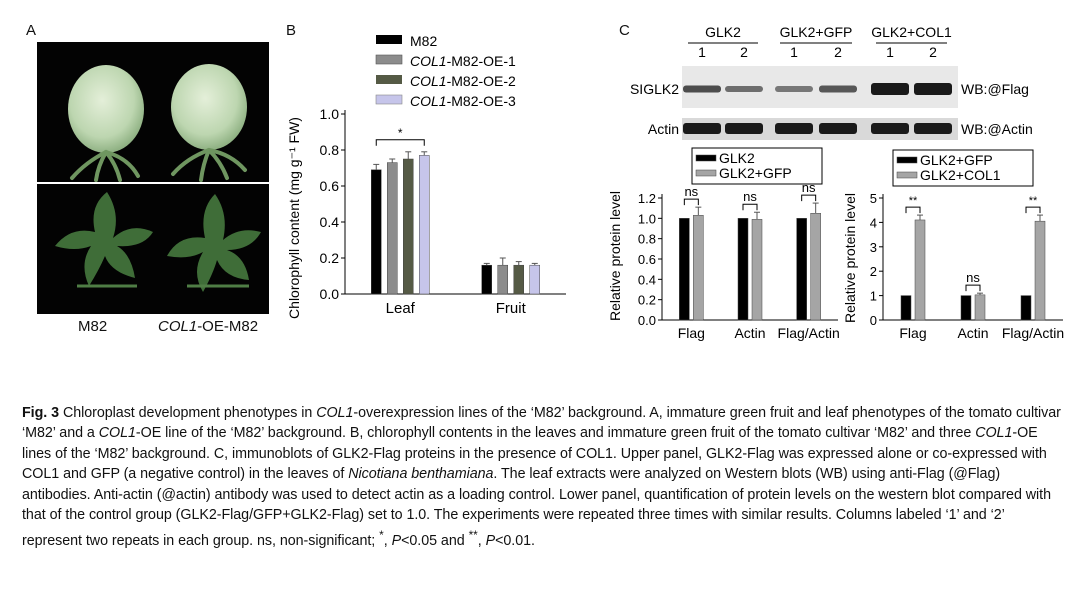 This screenshot has width=1080, height=613. Describe the element at coordinates (873, 222) in the screenshot. I see `y-tick-label-c-right: 4` at that location.